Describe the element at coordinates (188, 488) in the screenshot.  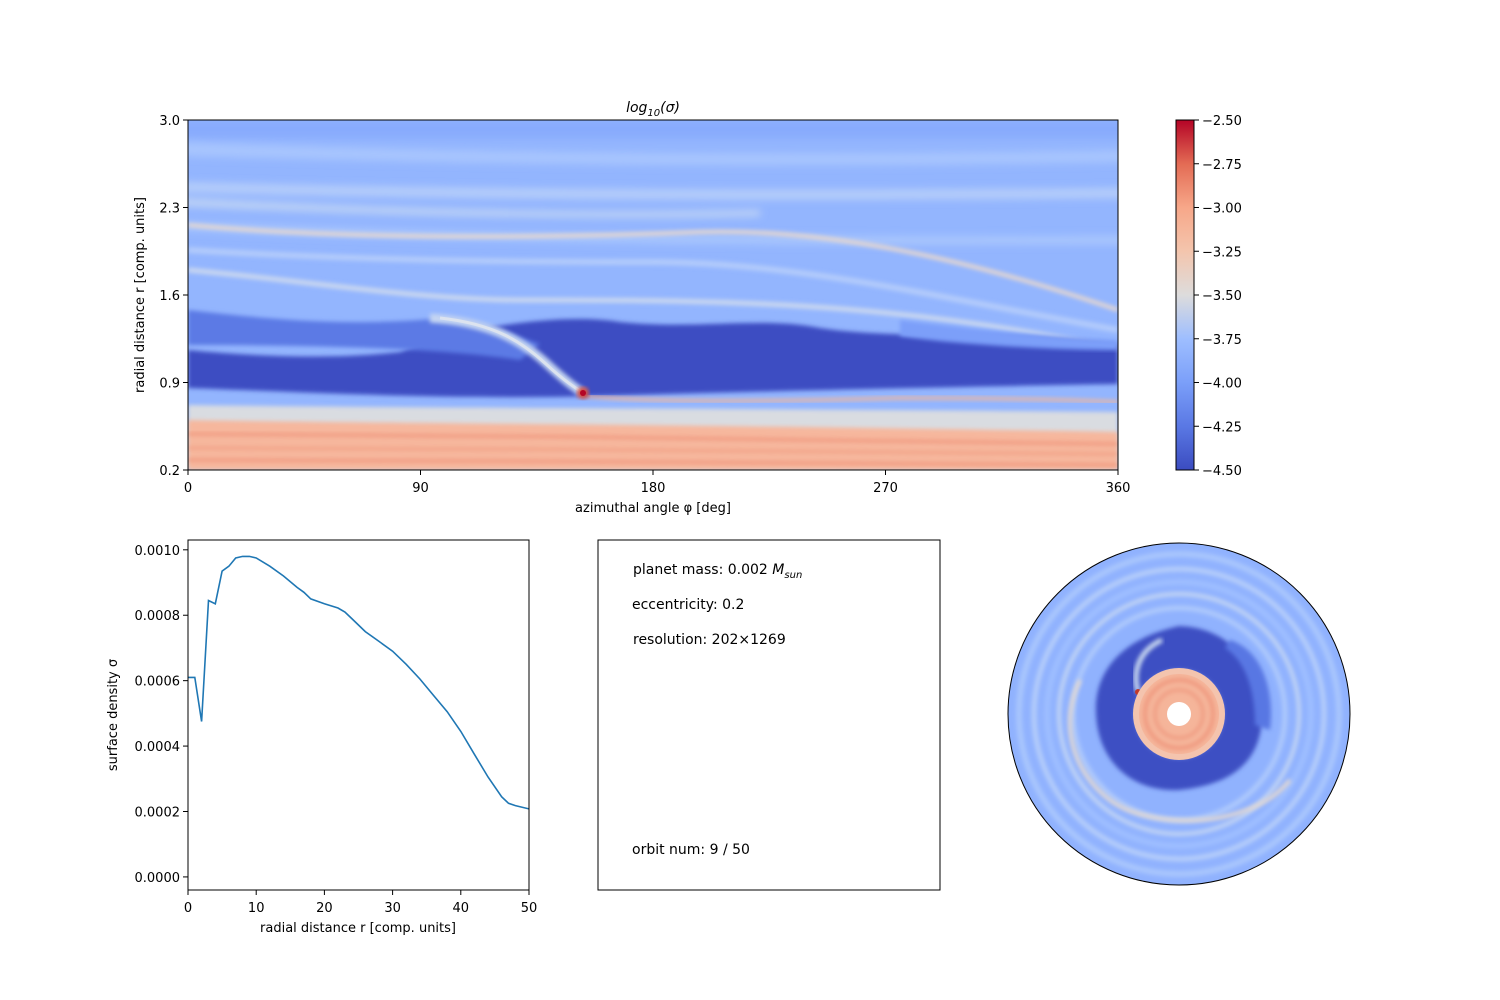
I see `heatmap-x-tick-label: 0` at that location.